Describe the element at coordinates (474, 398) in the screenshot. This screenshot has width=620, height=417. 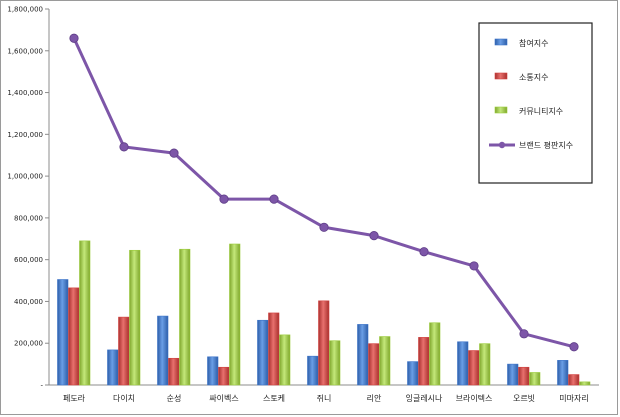
I see `category-label: 브라이텍스` at that location.